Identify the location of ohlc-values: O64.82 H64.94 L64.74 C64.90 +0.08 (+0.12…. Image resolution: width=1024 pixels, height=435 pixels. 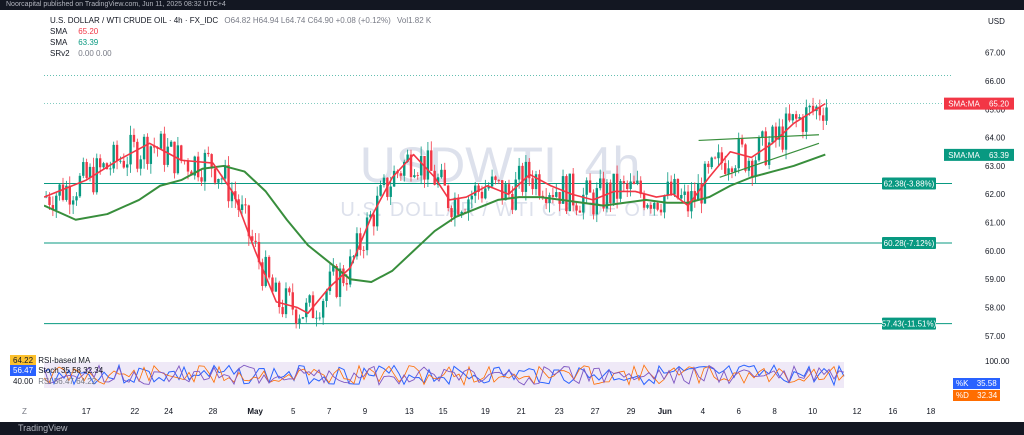
(307, 20).